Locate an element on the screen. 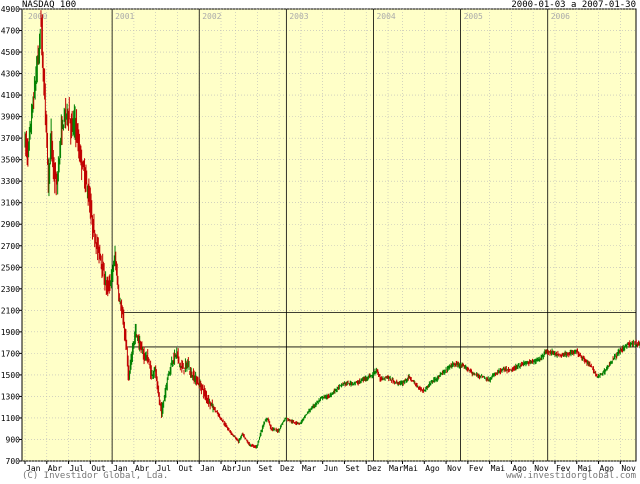  year-label: 2000 is located at coordinates (37, 16).